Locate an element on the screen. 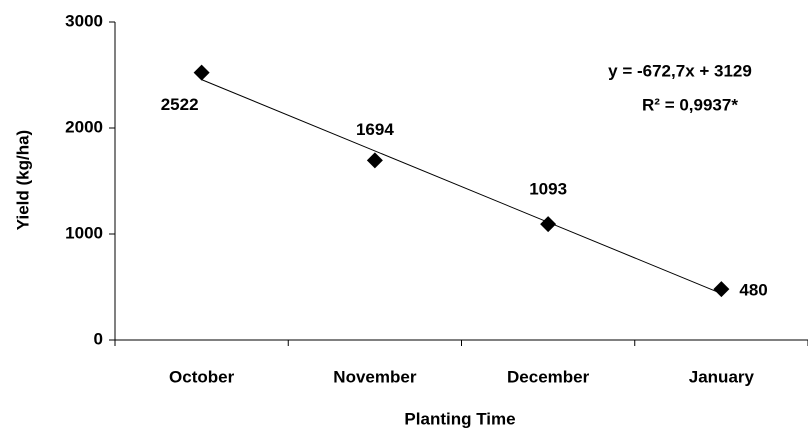  data-label: 2522 is located at coordinates (180, 104).